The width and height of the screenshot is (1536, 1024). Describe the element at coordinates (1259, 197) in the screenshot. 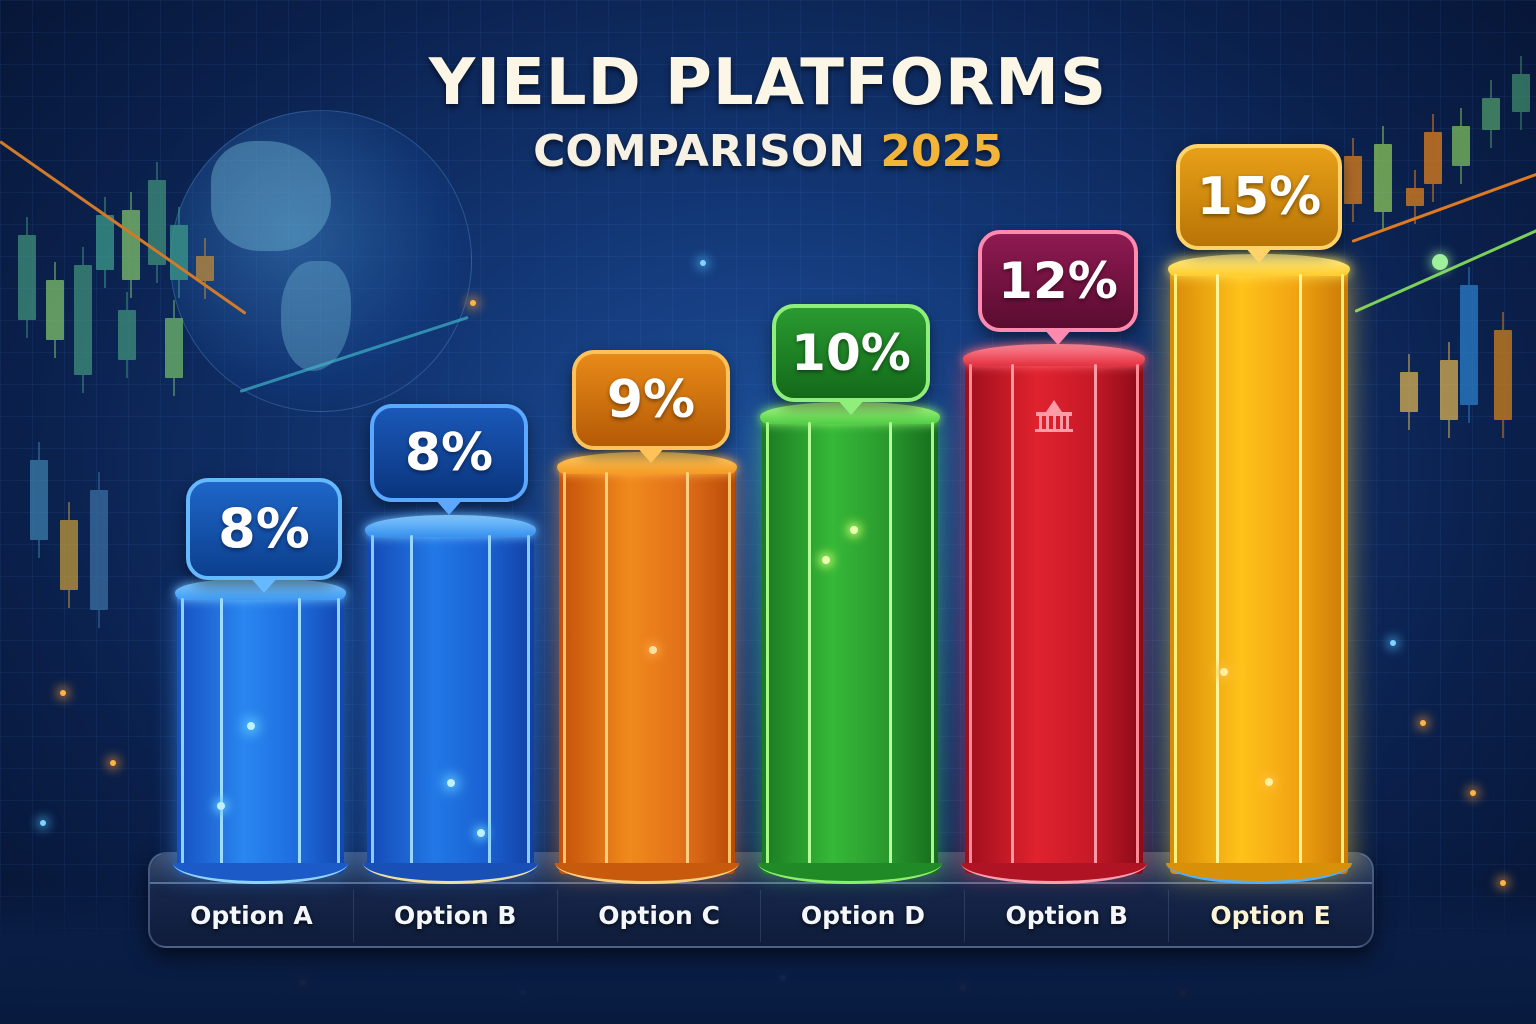

I see `value-label: 15%` at that location.